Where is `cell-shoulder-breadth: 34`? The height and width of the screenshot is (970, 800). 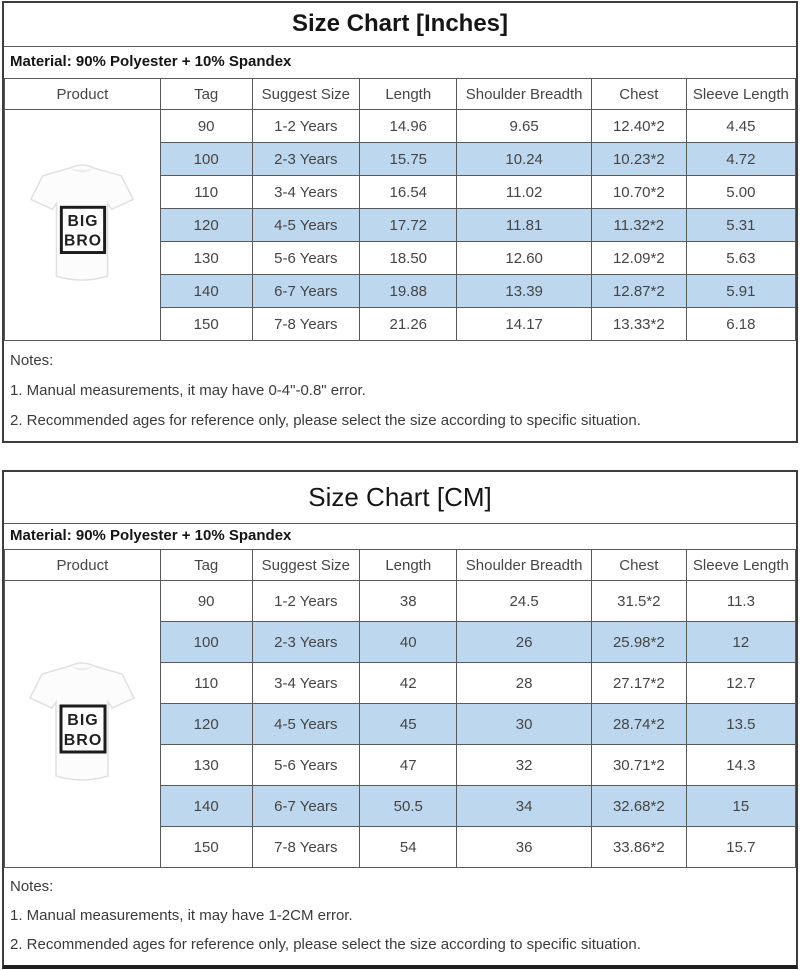
cell-shoulder-breadth: 34 is located at coordinates (524, 806).